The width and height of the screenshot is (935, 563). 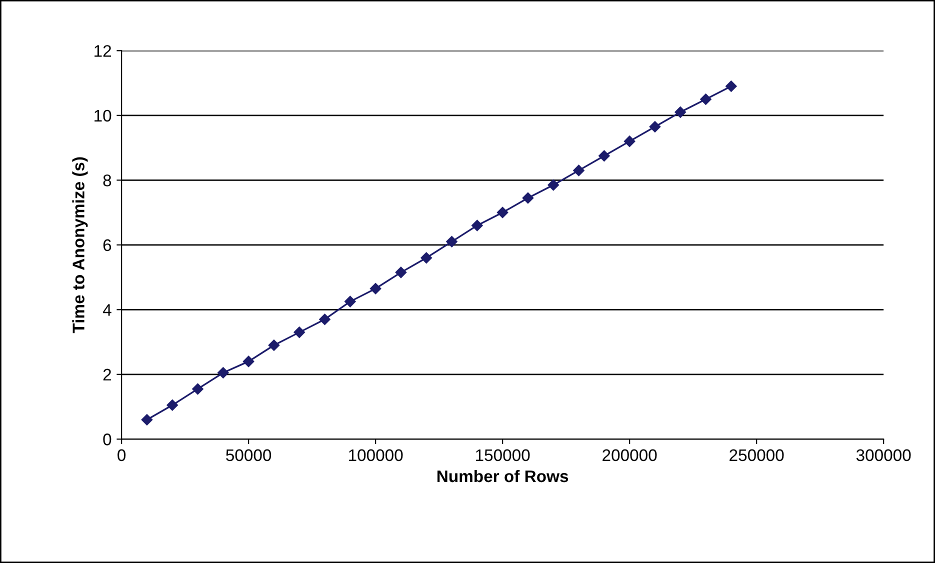 I want to click on x-tick-label: 200000, so click(x=629, y=455).